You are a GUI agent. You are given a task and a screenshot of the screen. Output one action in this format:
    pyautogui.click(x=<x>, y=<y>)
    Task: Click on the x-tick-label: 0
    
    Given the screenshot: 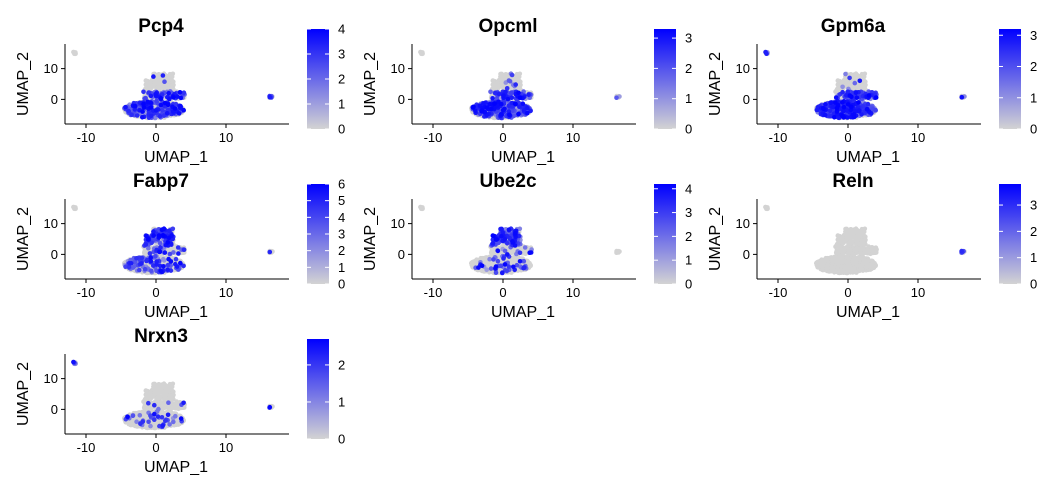 What is the action you would take?
    pyautogui.click(x=155, y=137)
    